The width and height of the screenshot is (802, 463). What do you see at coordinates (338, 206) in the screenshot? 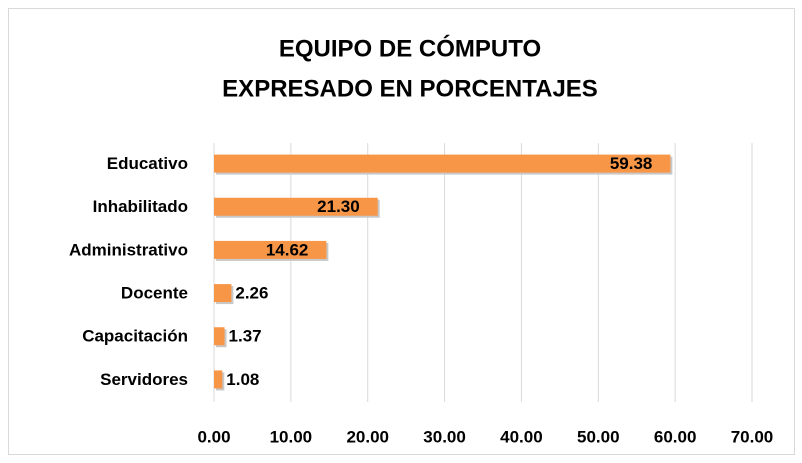
I see `value-label: 21.30` at bounding box center [338, 206].